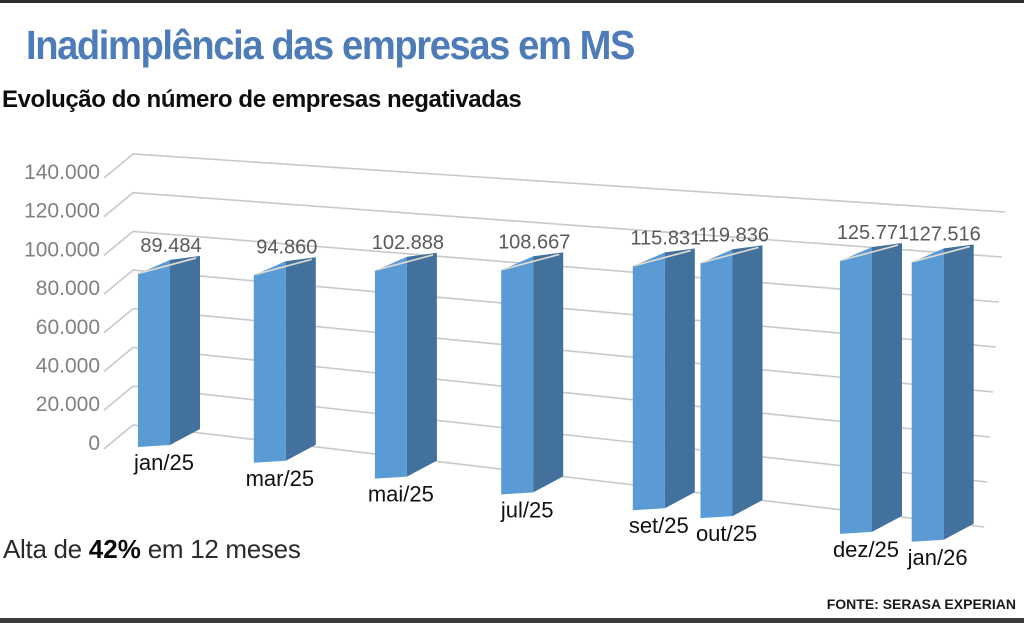 This screenshot has width=1024, height=627. I want to click on bar-set/25, so click(663, 379).